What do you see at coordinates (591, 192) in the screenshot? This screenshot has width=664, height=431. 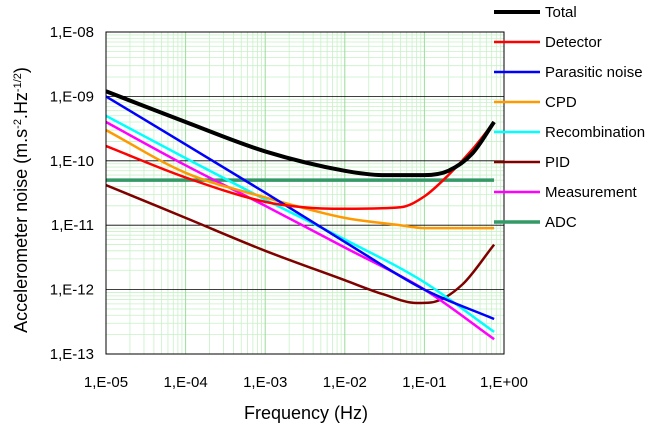 I see `legend-label-measurement: Measurement` at bounding box center [591, 192].